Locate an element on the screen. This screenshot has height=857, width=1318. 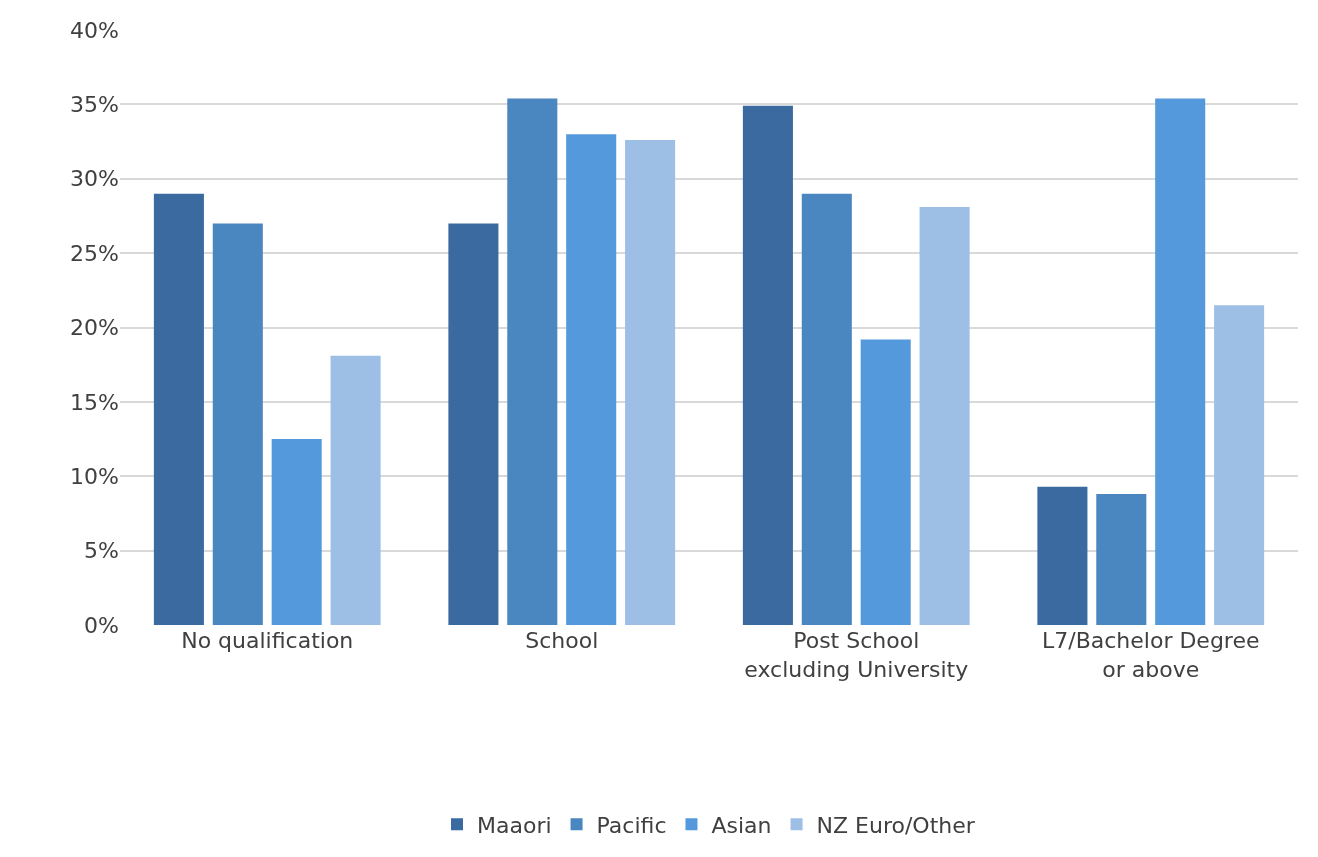
y-tick-label: 25% is located at coordinates (94, 253).